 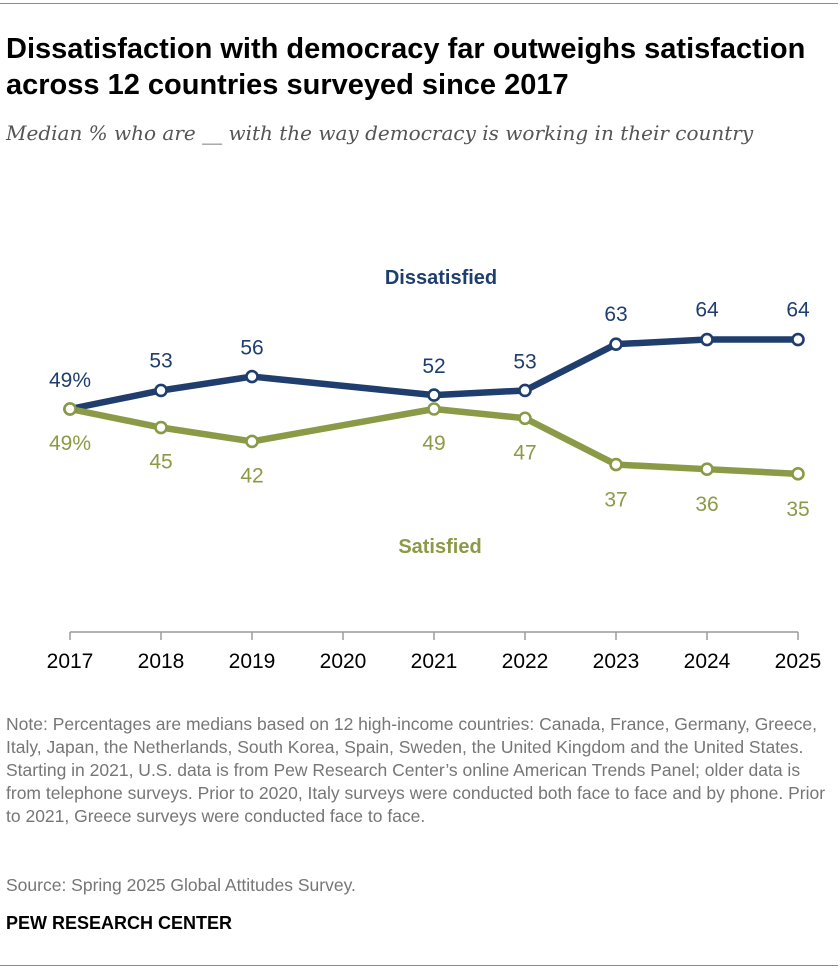 What do you see at coordinates (434, 661) in the screenshot?
I see `x-tick-label: 2021` at bounding box center [434, 661].